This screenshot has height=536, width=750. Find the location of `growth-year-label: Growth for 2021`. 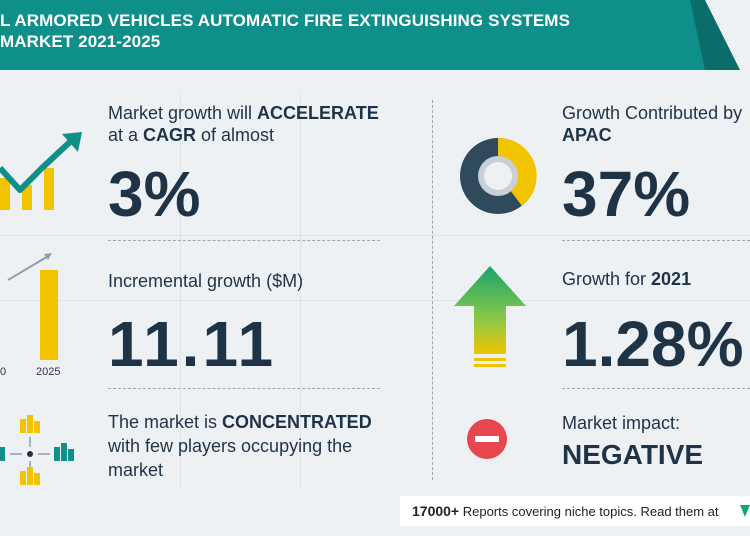

growth-year-label: Growth for 2021 is located at coordinates (626, 279).